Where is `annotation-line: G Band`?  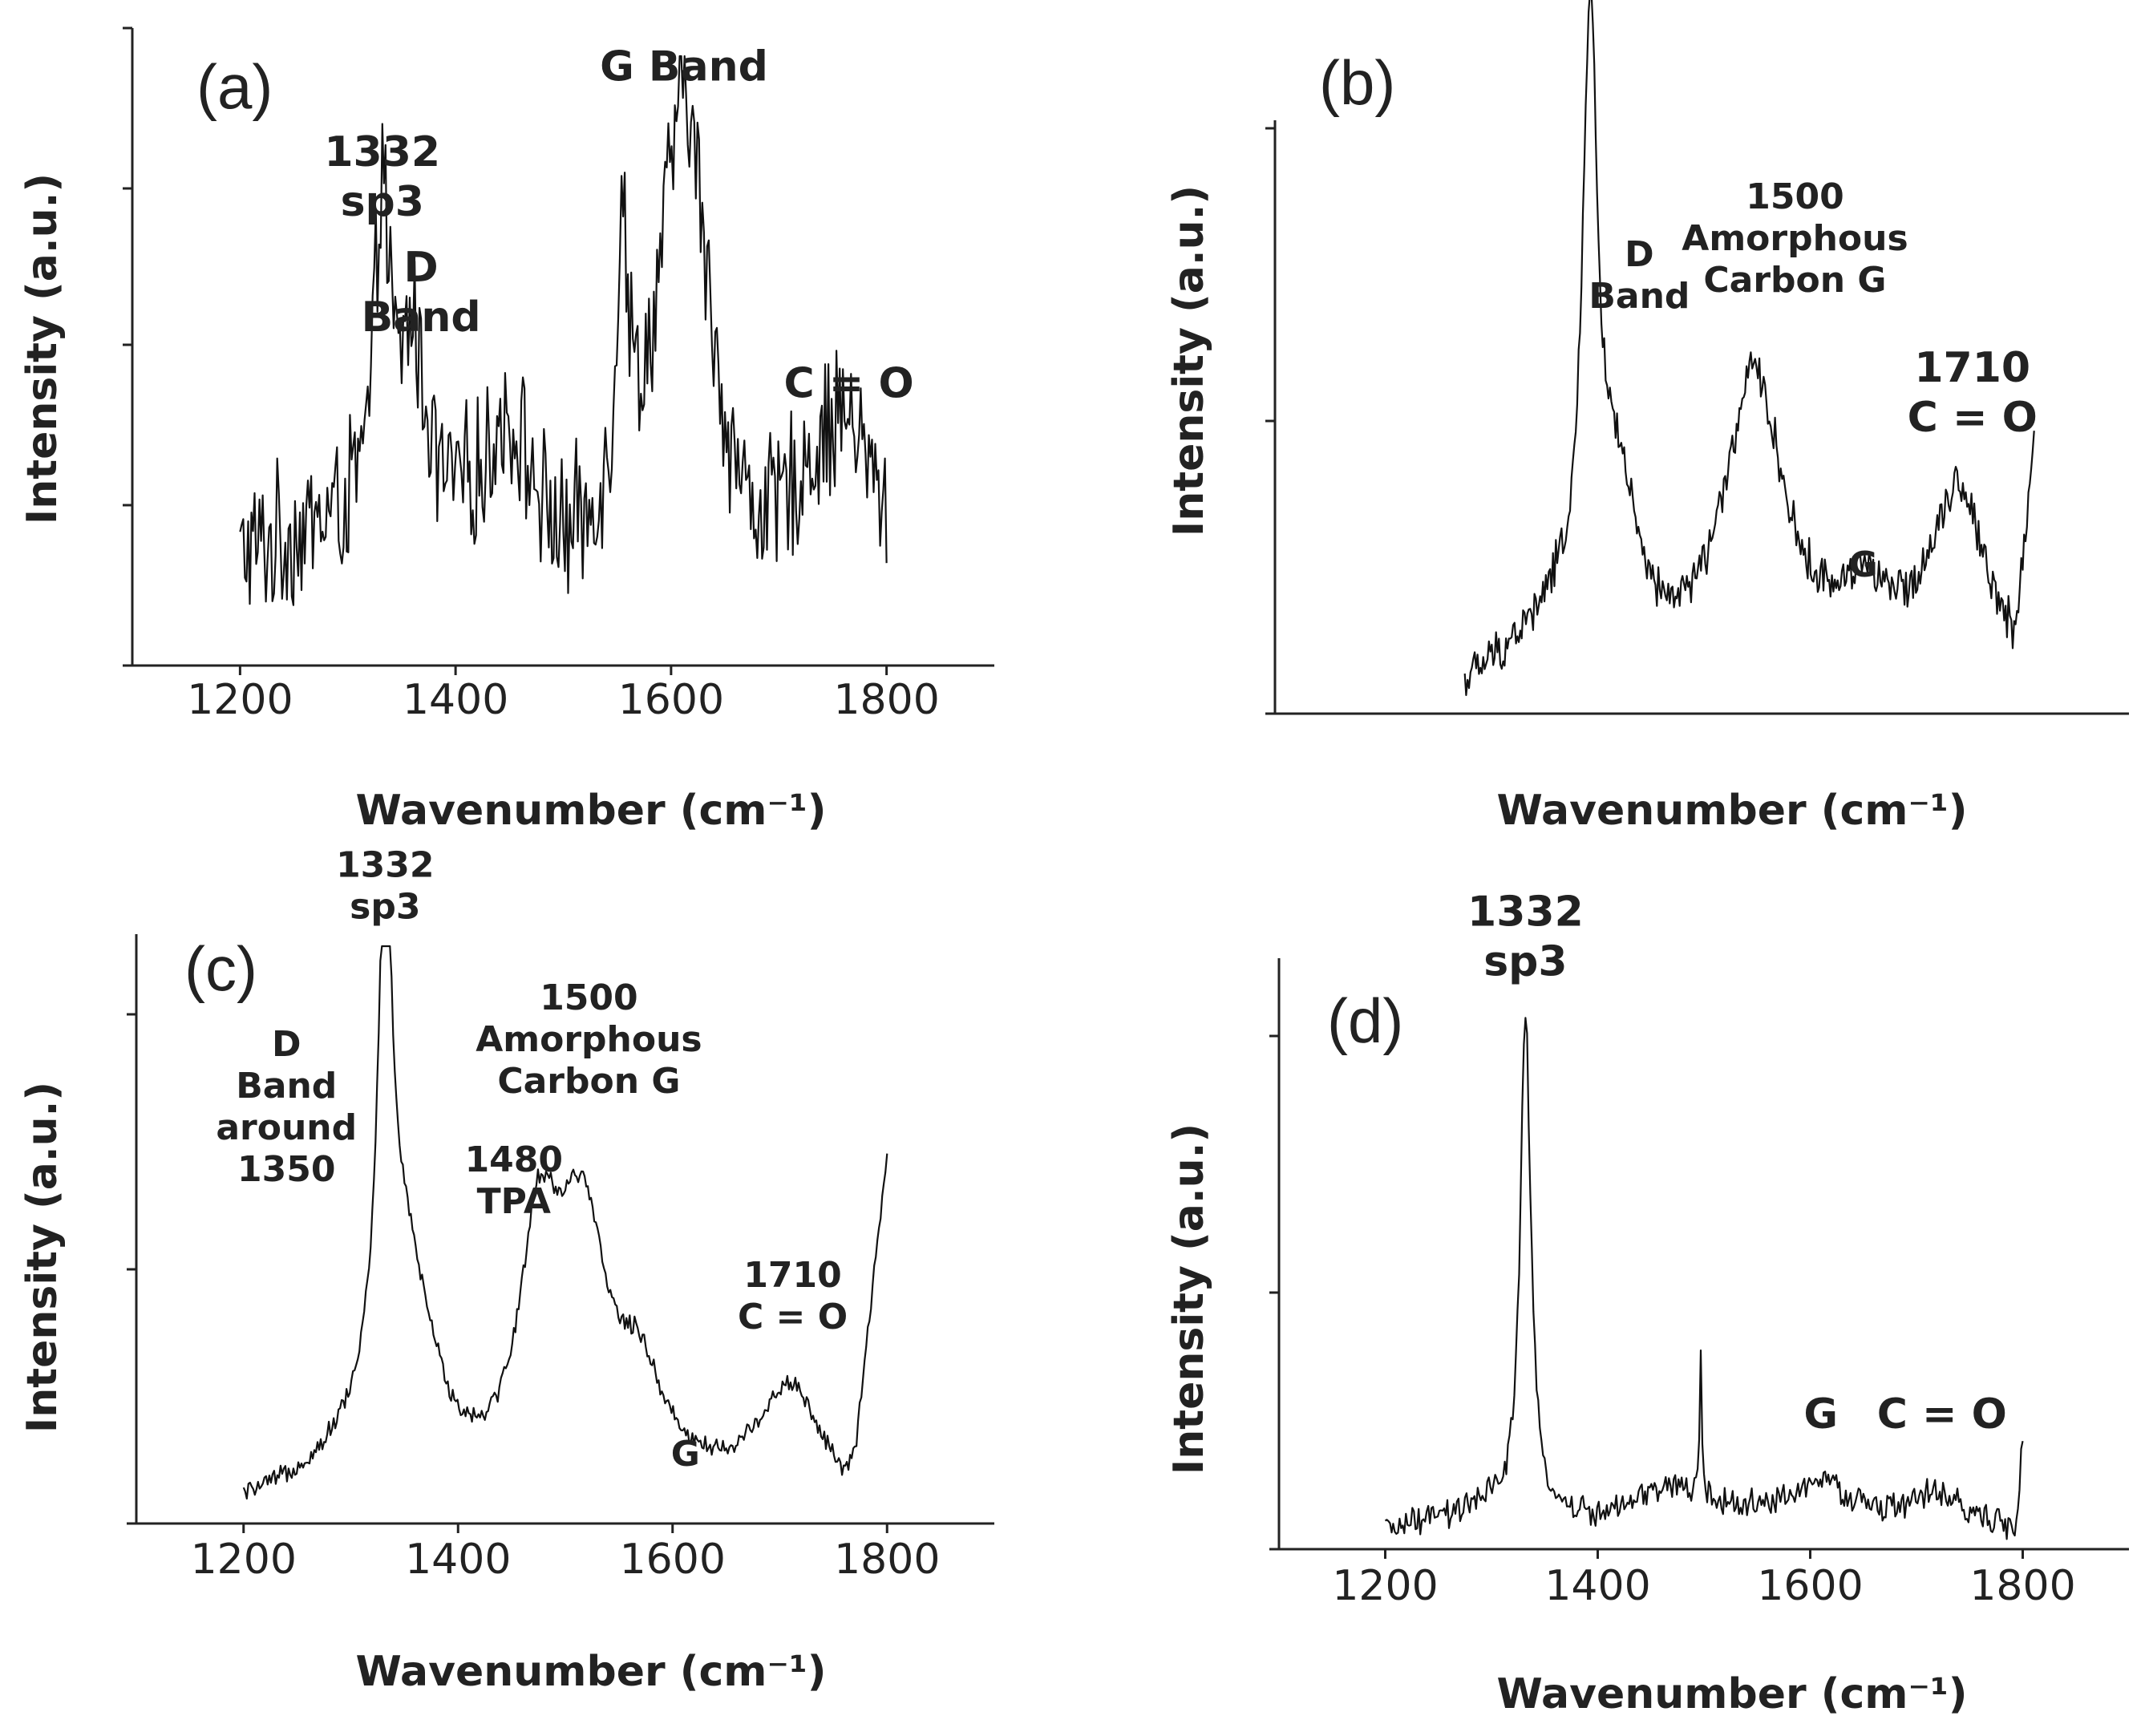 annotation-line: G Band is located at coordinates (684, 66).